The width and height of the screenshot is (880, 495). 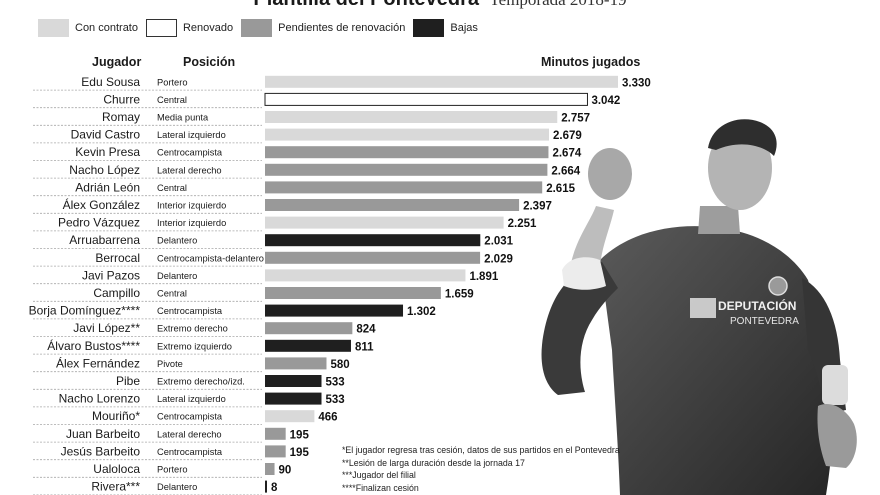 What do you see at coordinates (591, 62) in the screenshot?
I see `column-header-minutes: Minutos jugados` at bounding box center [591, 62].